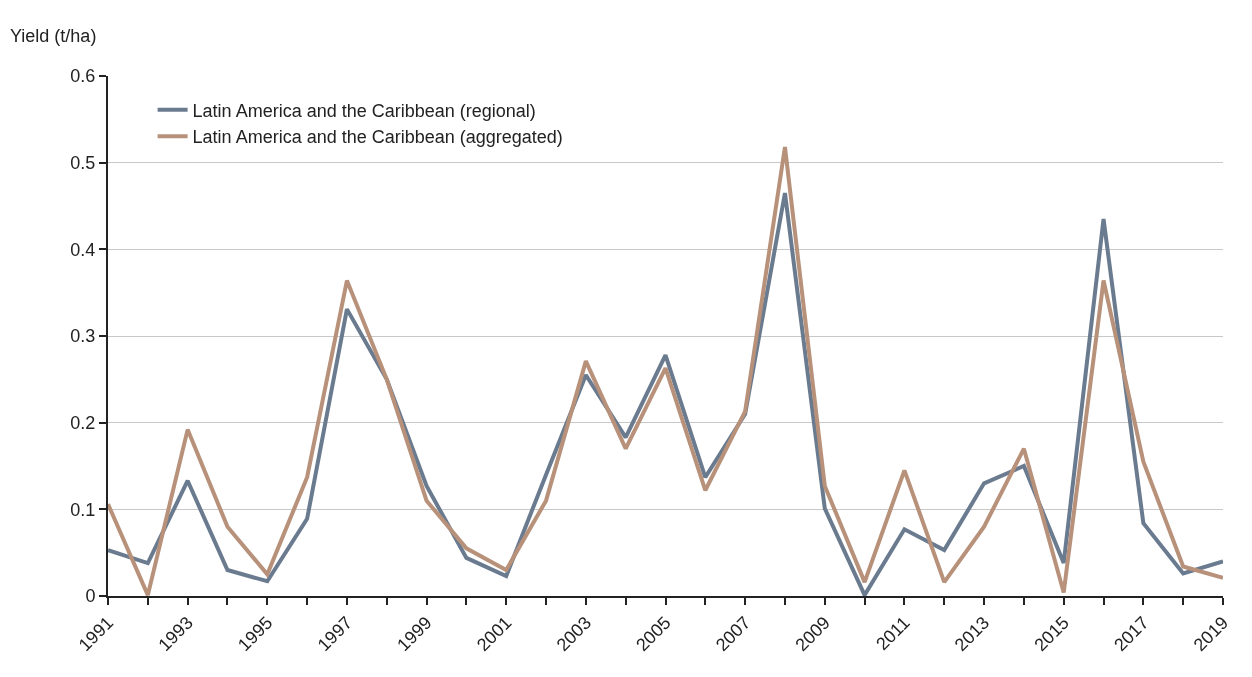  I want to click on y-tick-label: 0.3, so click(83, 336).